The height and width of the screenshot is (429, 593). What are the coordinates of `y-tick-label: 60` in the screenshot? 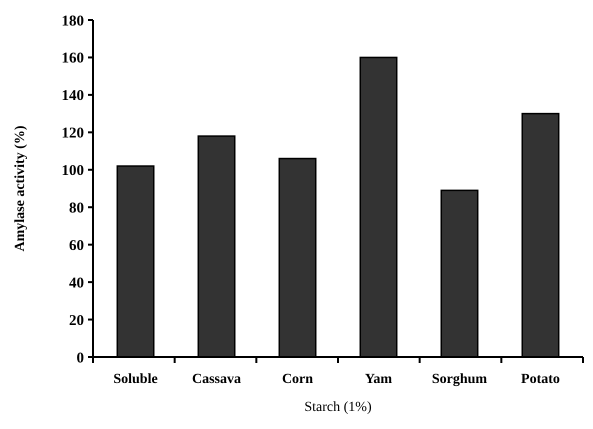 It's located at (76, 246).